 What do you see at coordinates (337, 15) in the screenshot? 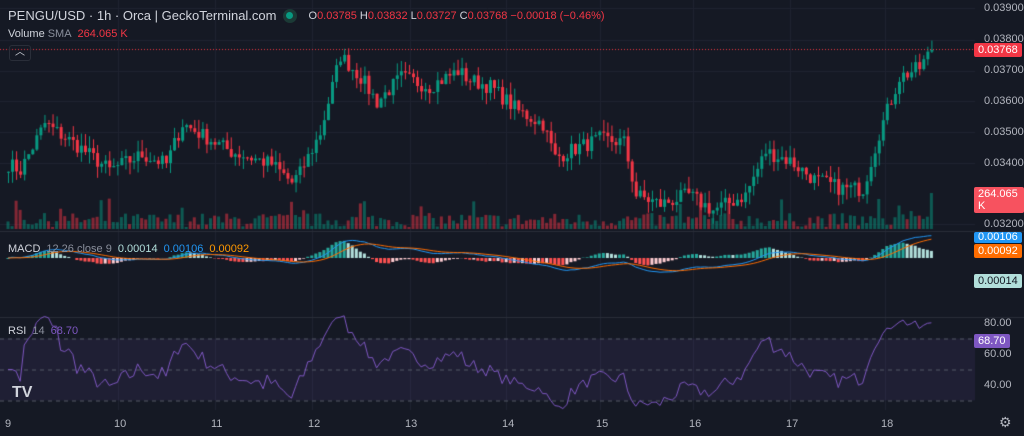
I see `open-value: 0.03785` at bounding box center [337, 15].